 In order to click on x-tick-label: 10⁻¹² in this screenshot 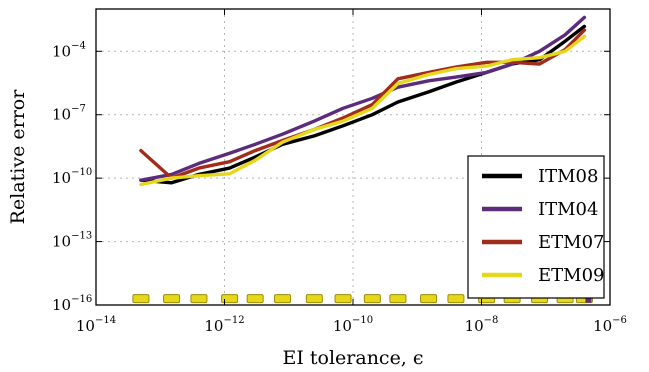, I will do `click(224, 325)`.